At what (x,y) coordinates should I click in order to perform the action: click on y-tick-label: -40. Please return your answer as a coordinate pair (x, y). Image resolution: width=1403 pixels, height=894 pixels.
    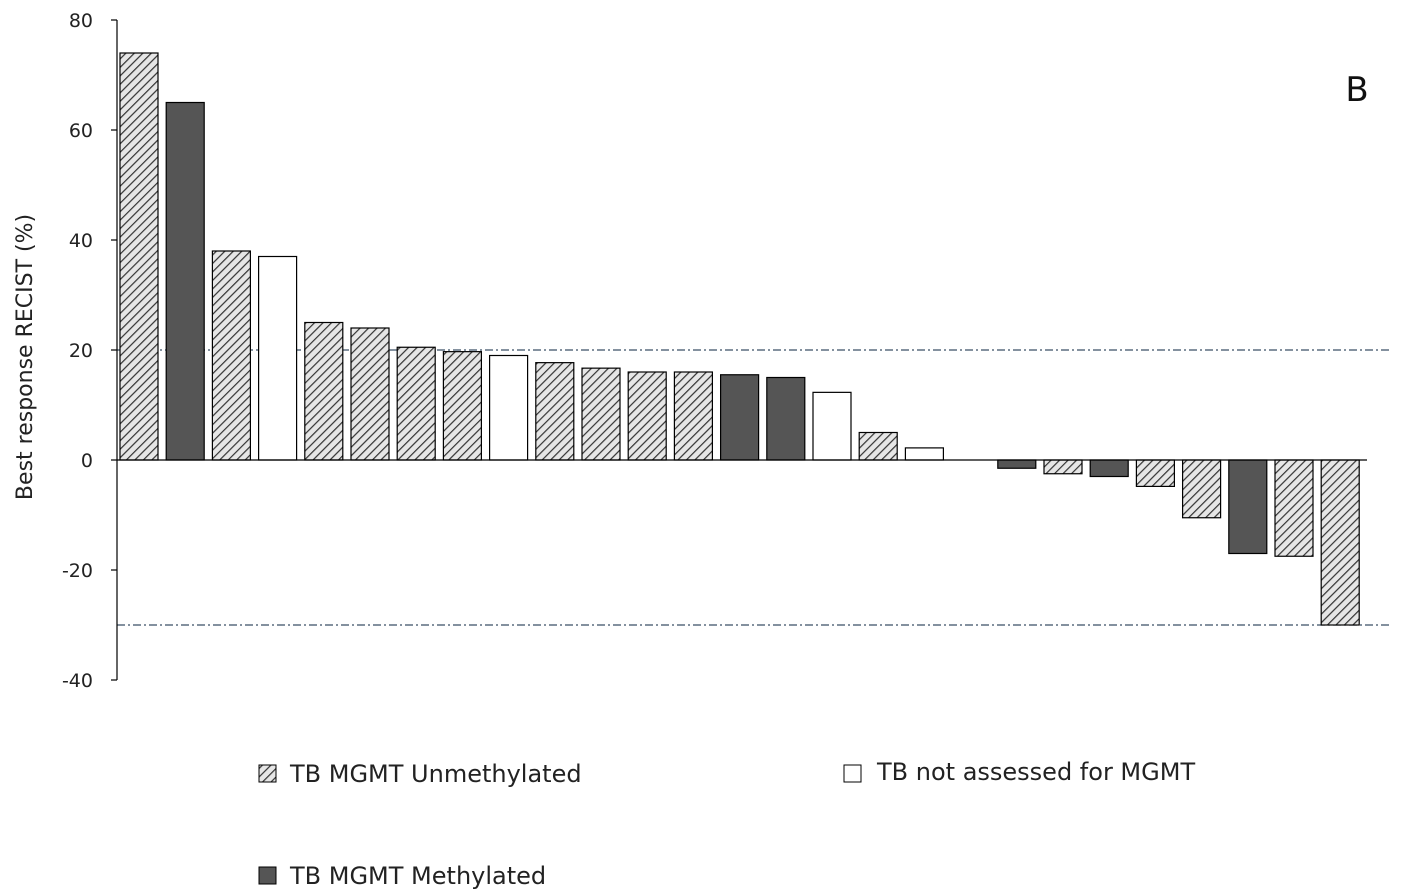
    Looking at the image, I should click on (77, 681).